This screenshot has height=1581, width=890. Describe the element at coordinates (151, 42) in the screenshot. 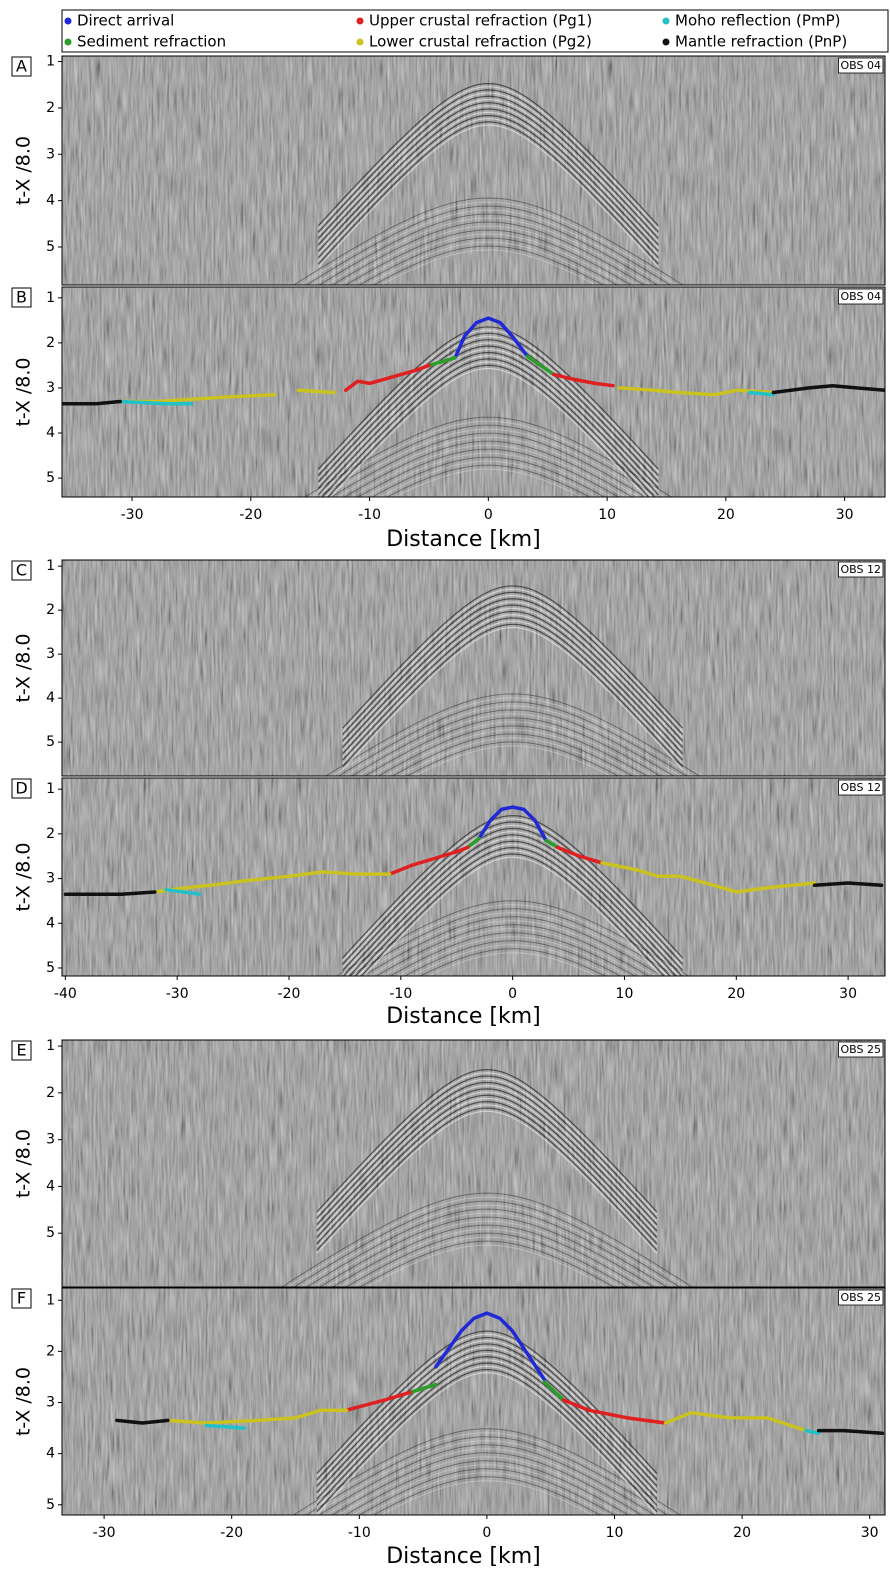

I see `legend-label: Sediment refraction` at that location.